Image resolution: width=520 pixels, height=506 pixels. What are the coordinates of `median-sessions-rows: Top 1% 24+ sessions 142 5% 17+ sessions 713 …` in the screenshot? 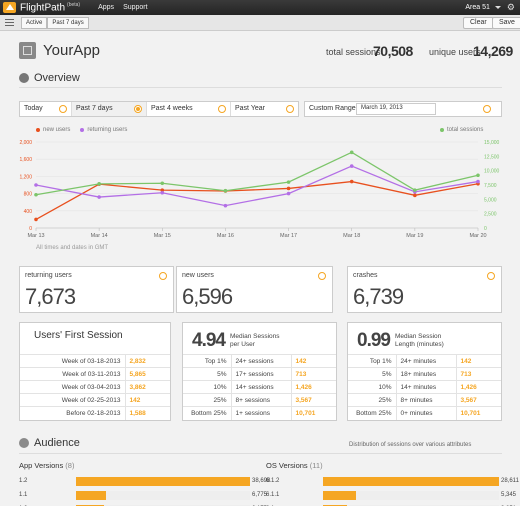 It's located at (259, 387).